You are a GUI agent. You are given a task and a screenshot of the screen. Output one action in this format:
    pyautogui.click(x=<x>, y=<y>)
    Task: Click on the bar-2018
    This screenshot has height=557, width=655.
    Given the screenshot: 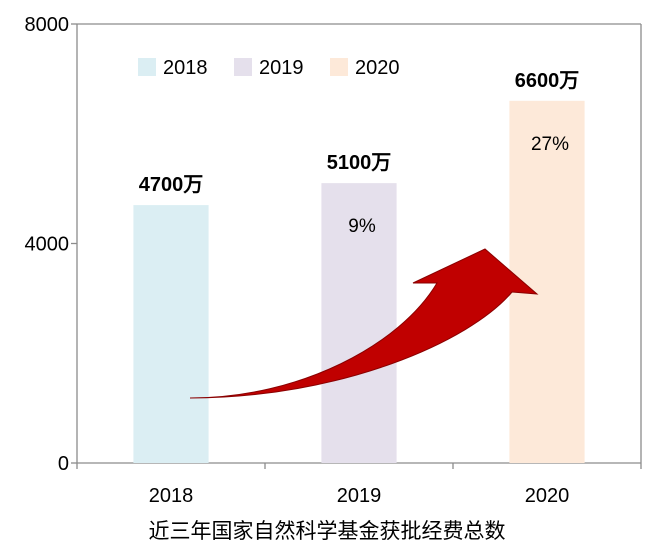 What is the action you would take?
    pyautogui.click(x=171, y=334)
    